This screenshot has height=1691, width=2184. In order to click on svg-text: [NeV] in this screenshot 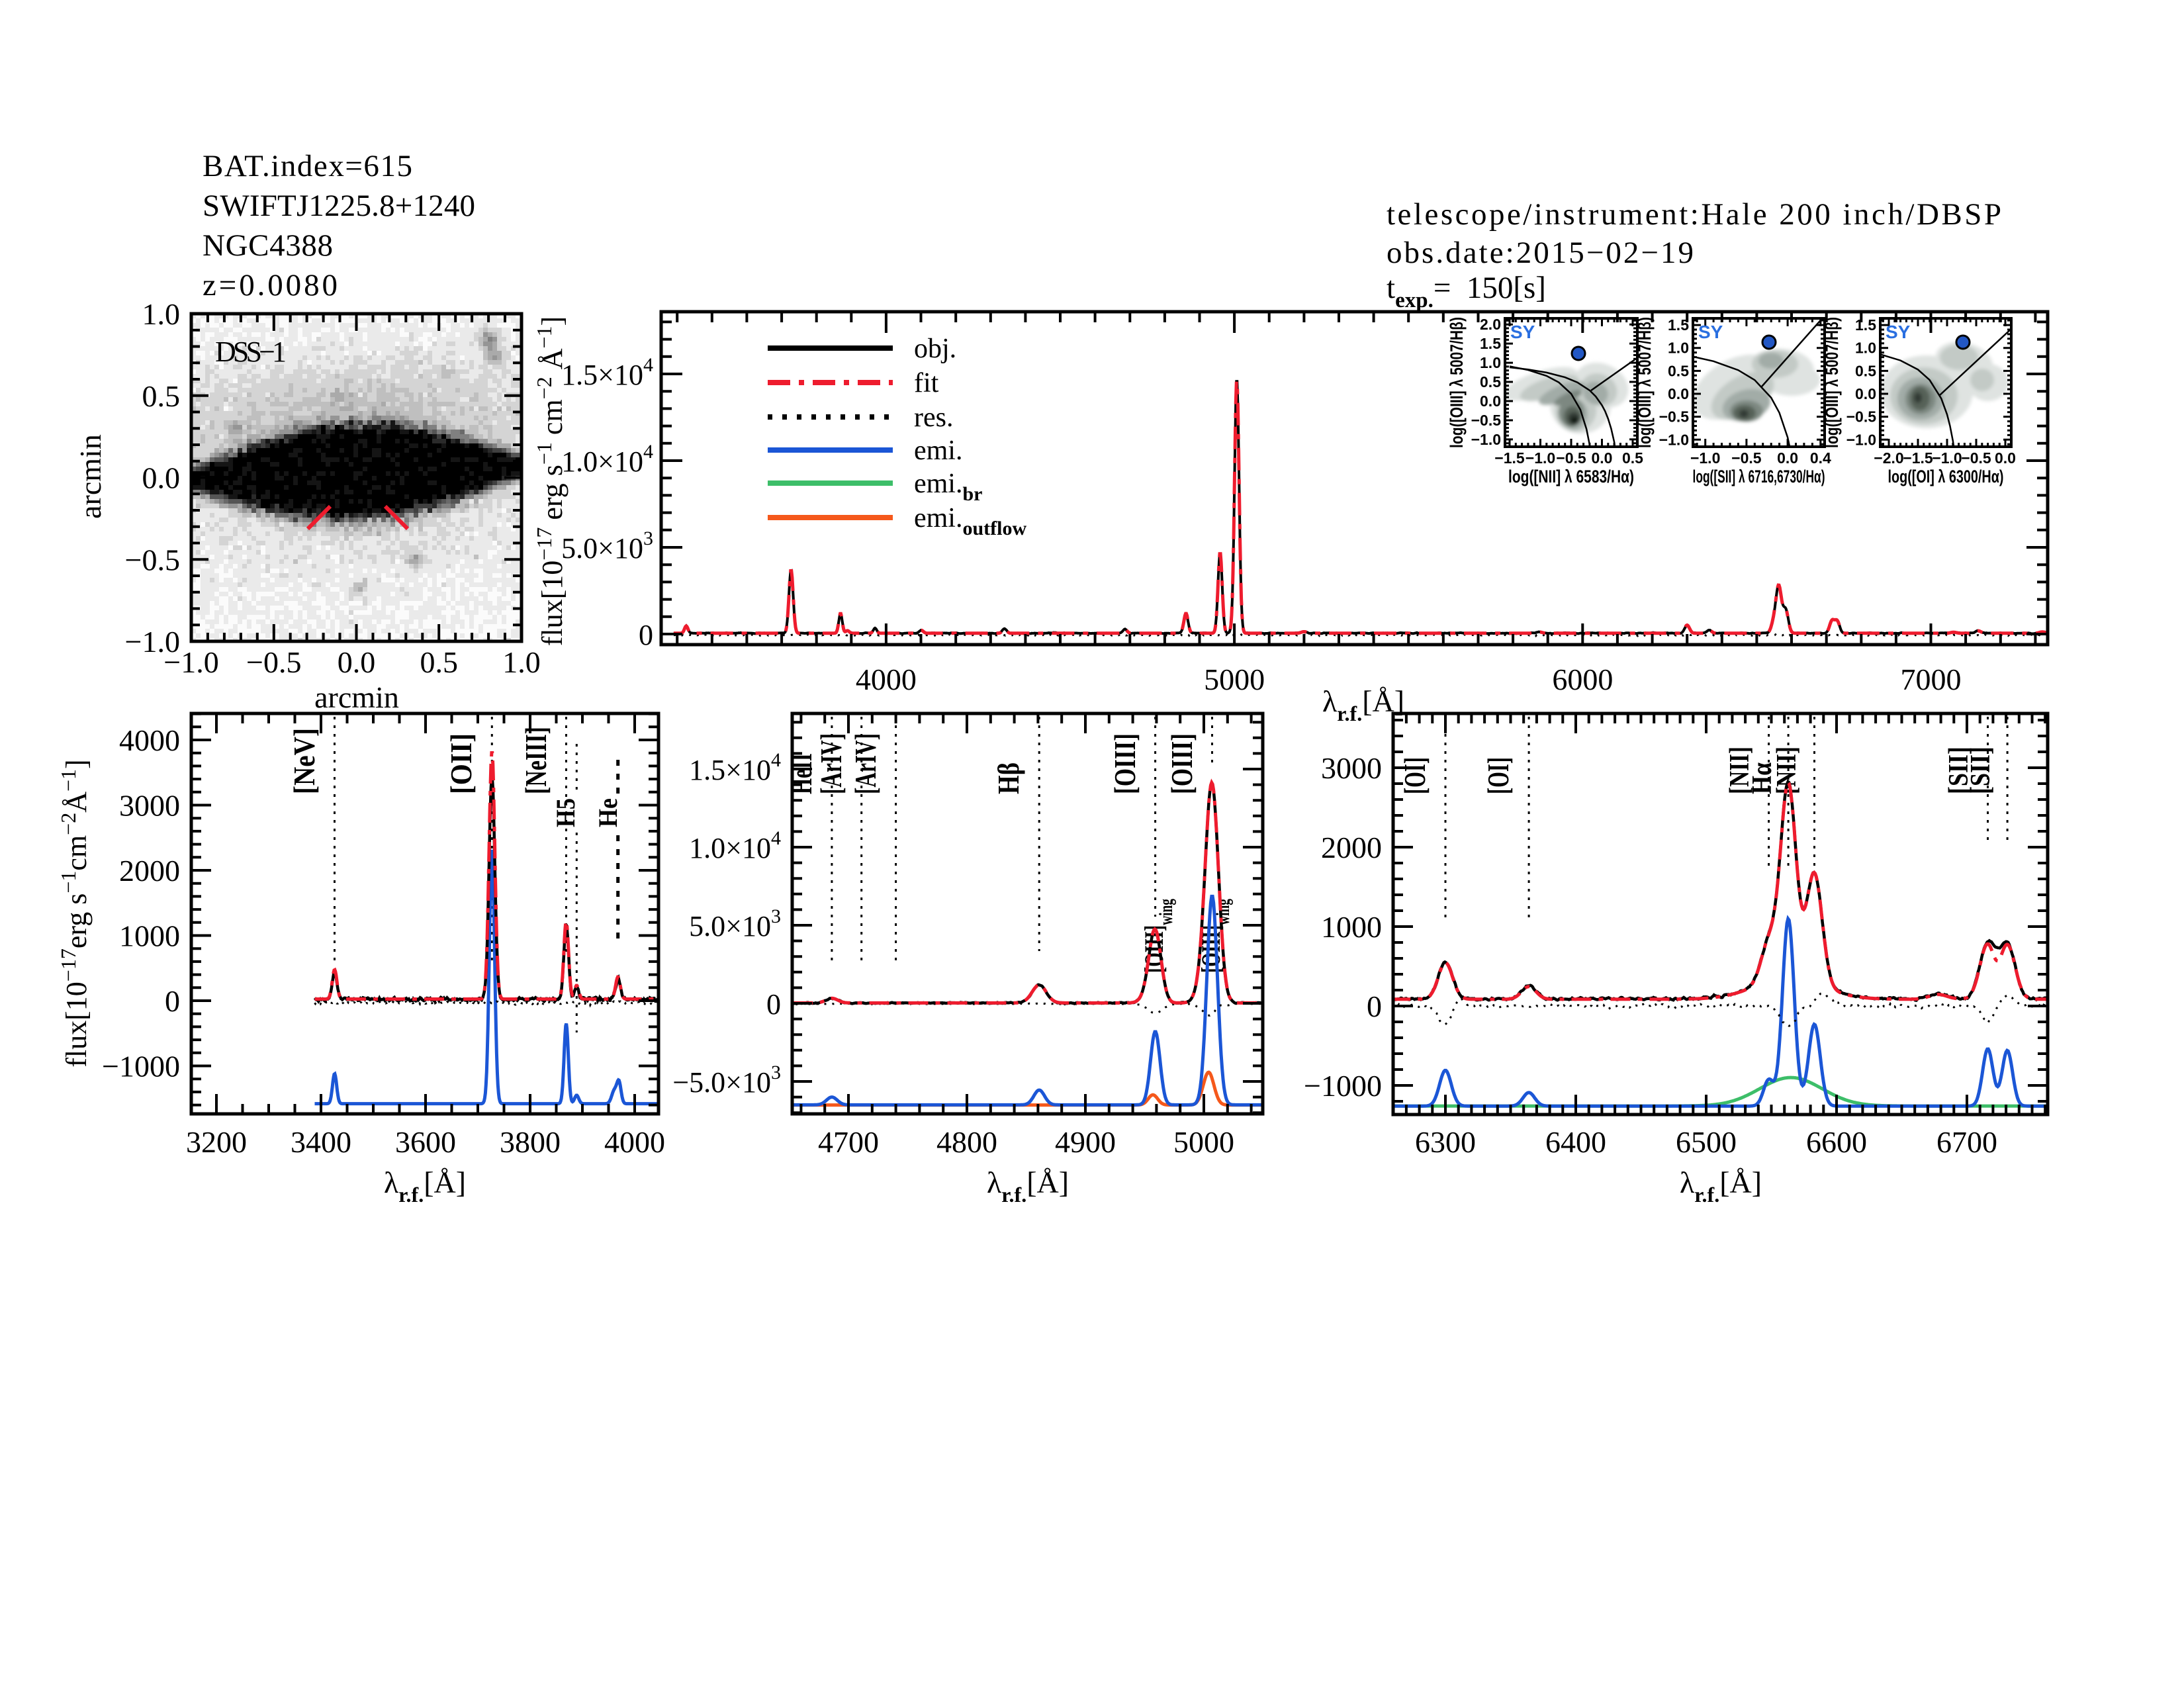, I will do `click(304, 761)`.